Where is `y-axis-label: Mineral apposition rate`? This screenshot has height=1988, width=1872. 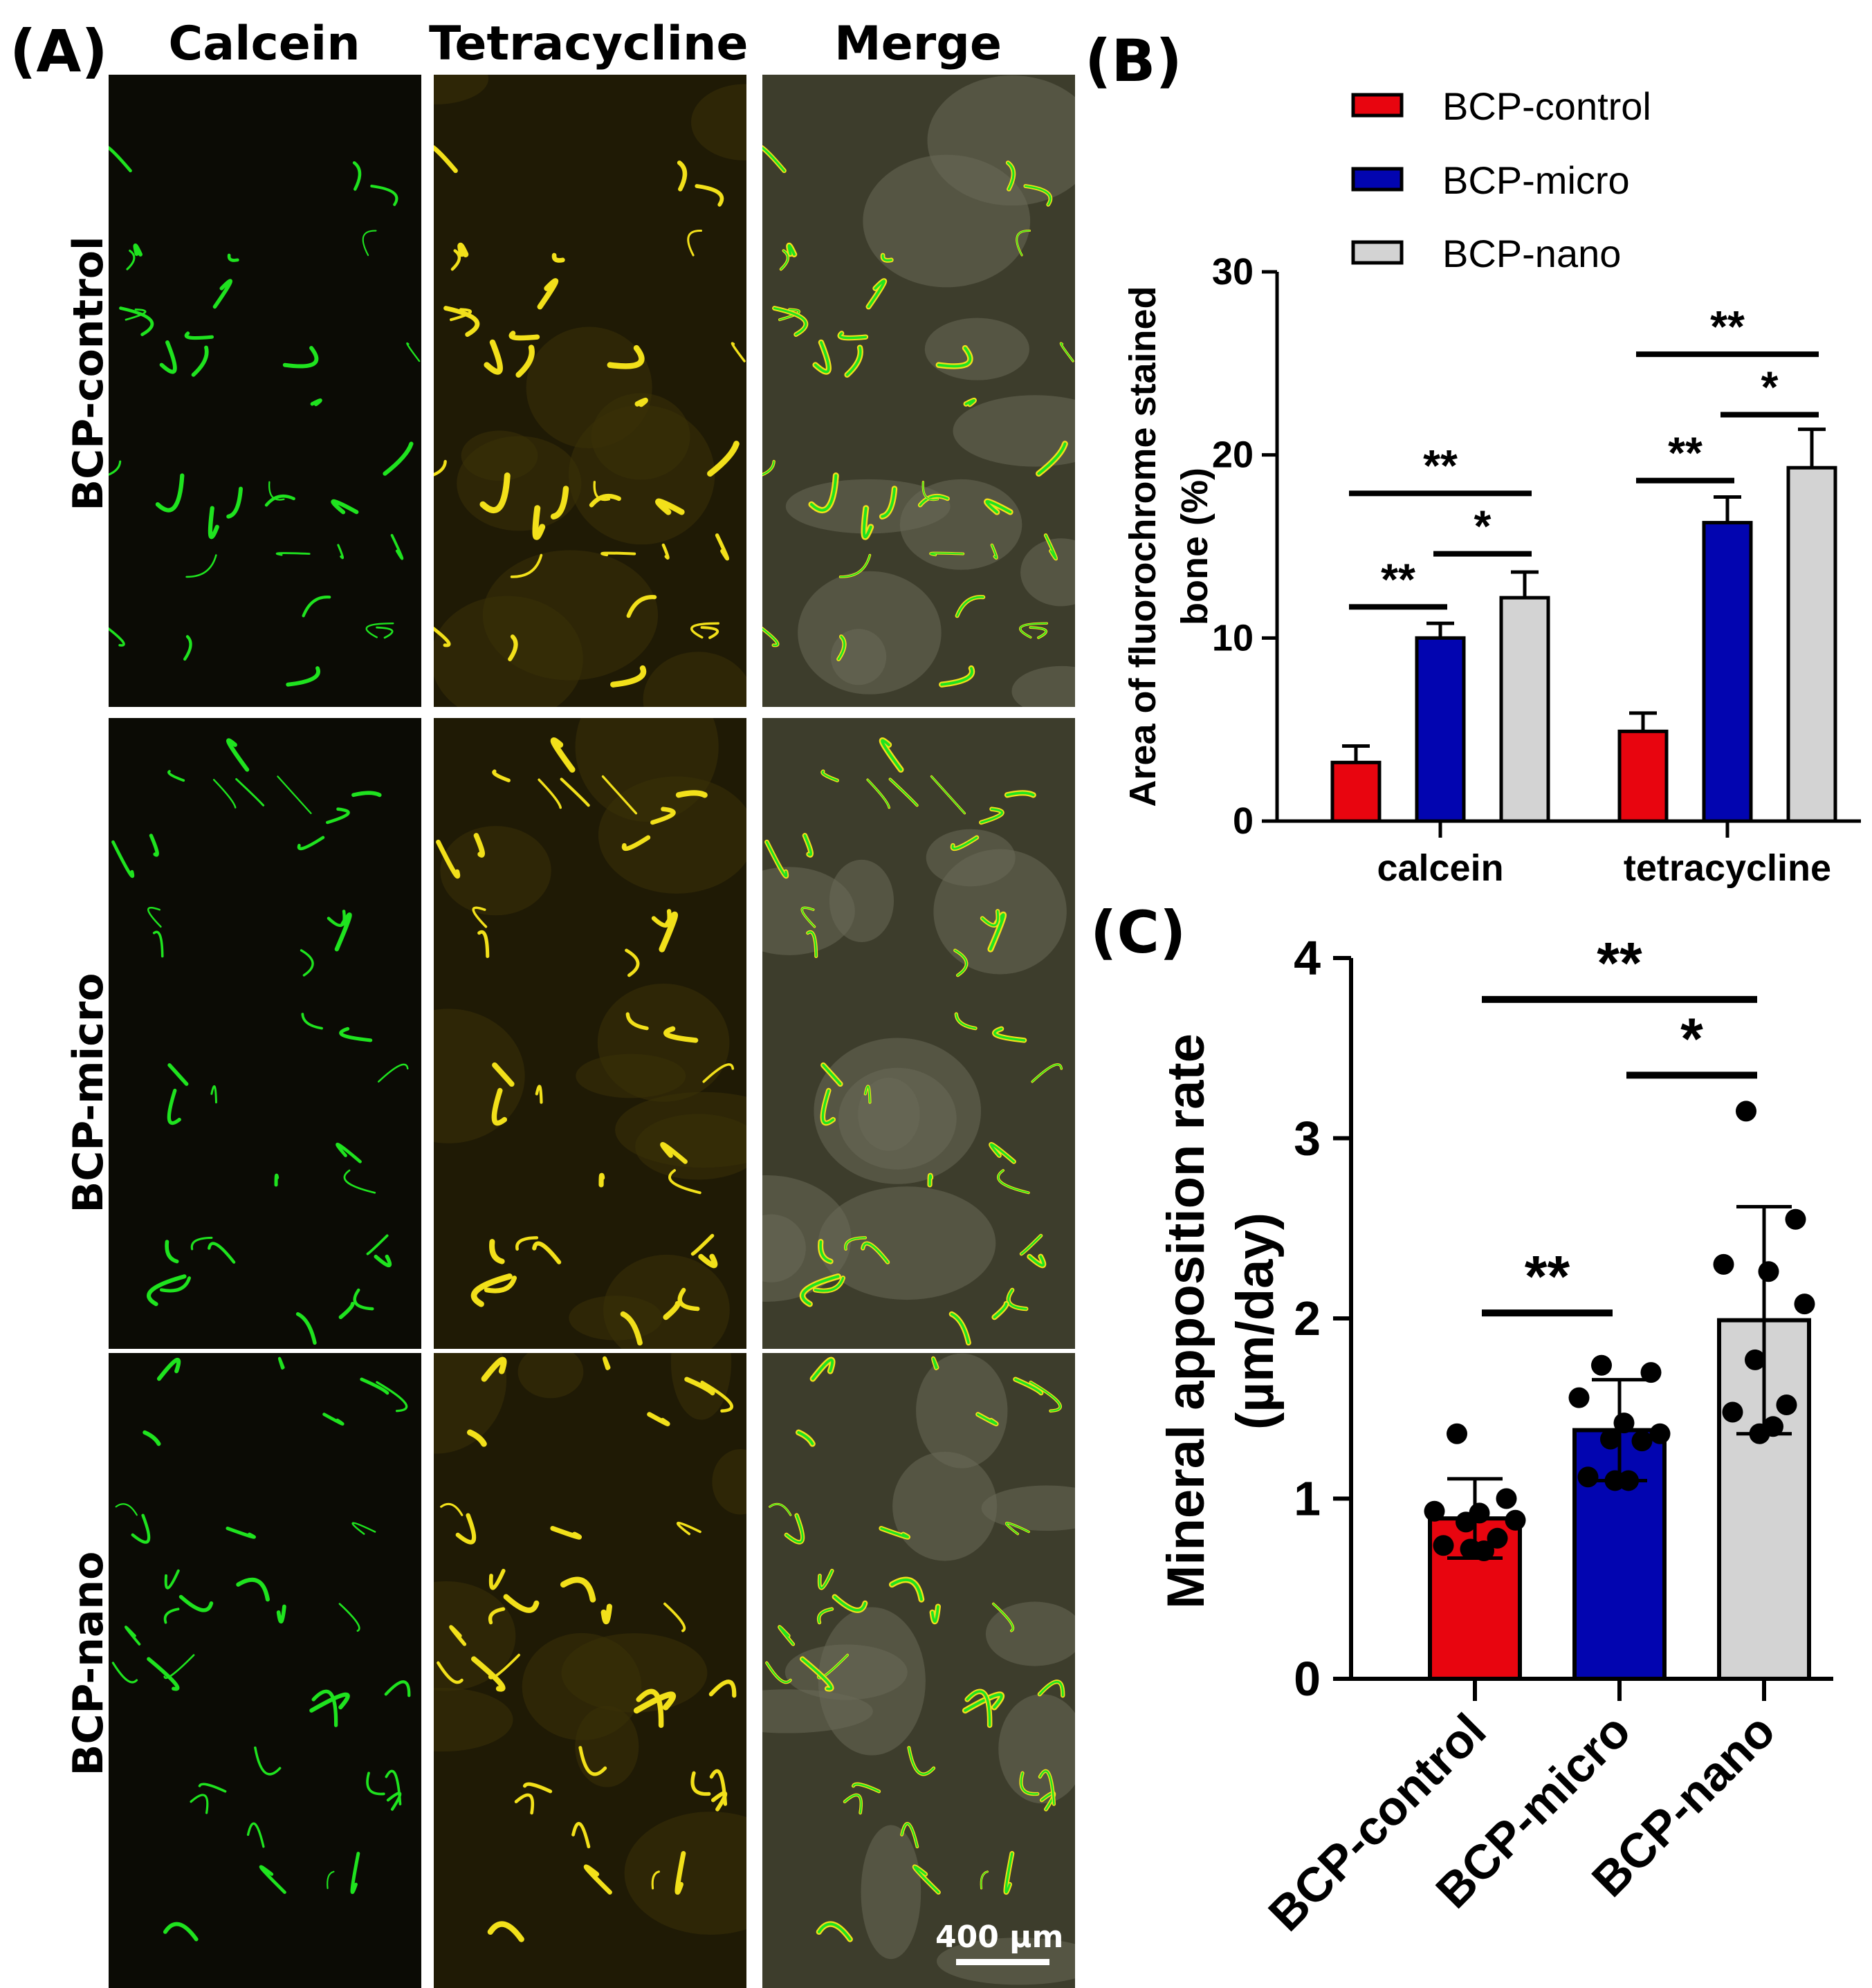 y-axis-label: Mineral apposition rate is located at coordinates (1186, 1321).